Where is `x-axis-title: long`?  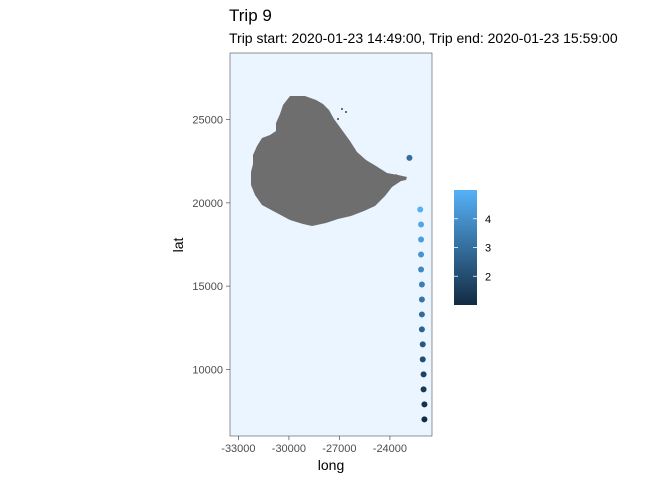
x-axis-title: long is located at coordinates (331, 465).